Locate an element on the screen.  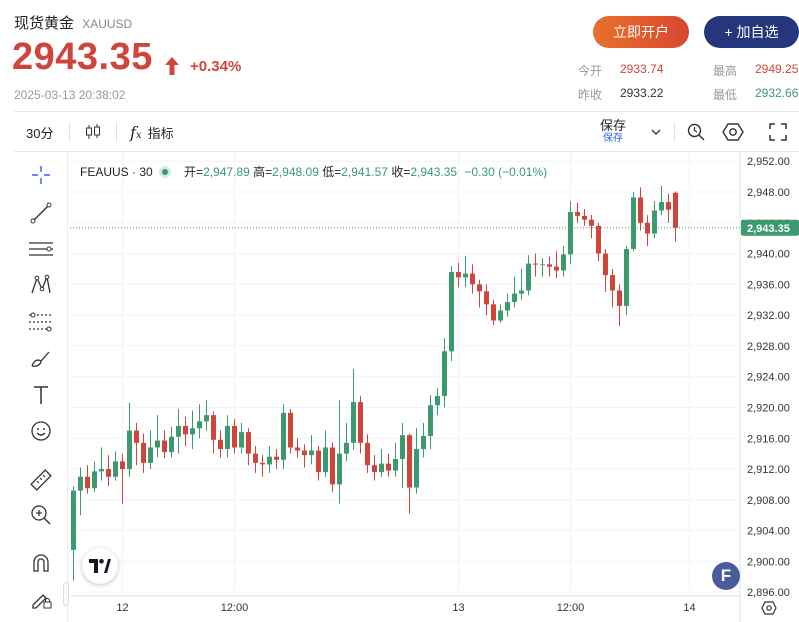
price-tick-label: 2,936.00 is located at coordinates (768, 285).